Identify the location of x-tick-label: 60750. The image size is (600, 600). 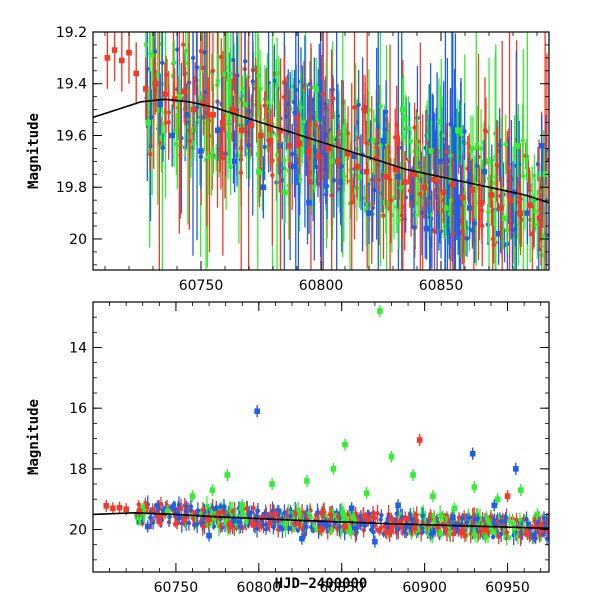
(176, 588).